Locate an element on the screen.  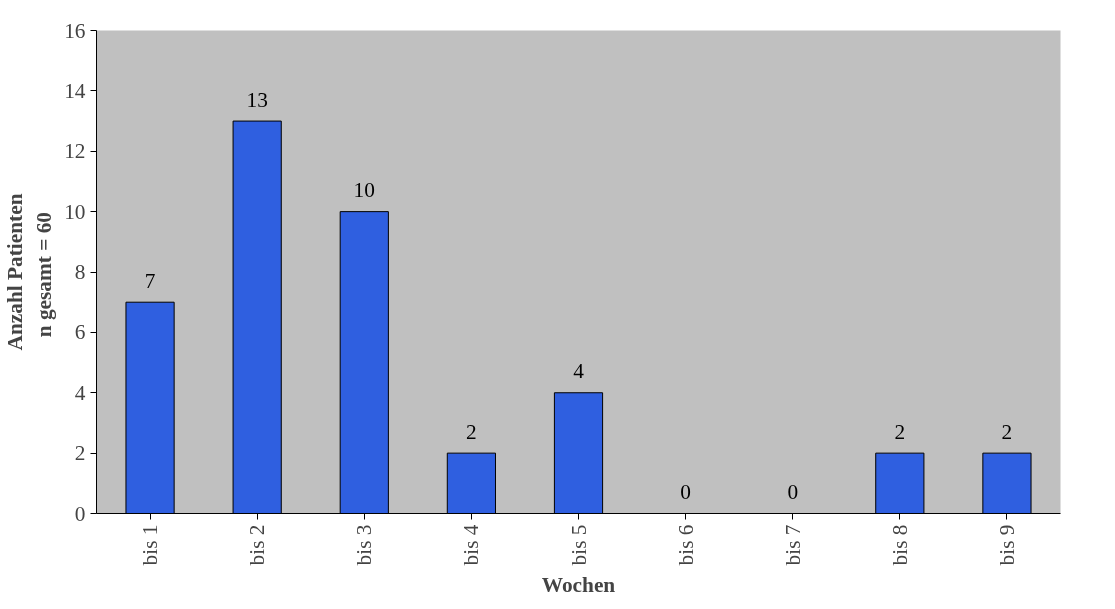
y-tick-label: 0 is located at coordinates (80, 513).